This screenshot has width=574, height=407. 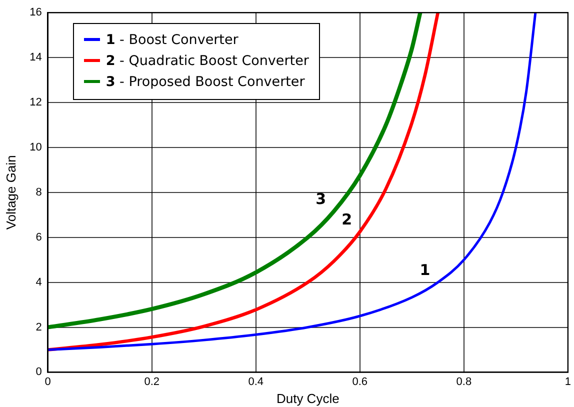 I want to click on annotation: 1, so click(x=425, y=270).